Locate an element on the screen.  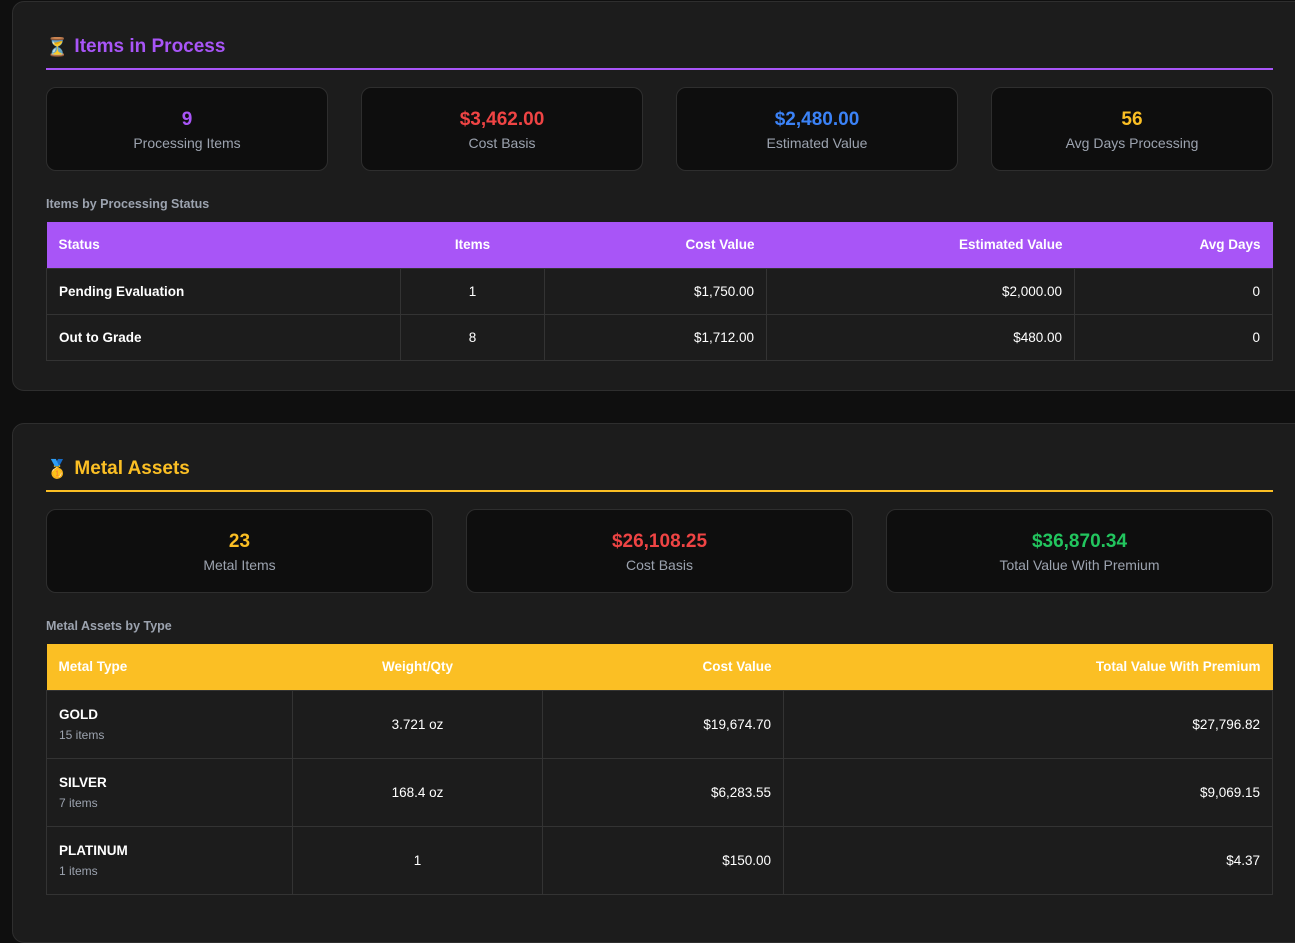
table-row: PLATINUM 1 items 1 $150.00 $4.37 is located at coordinates (659, 860).